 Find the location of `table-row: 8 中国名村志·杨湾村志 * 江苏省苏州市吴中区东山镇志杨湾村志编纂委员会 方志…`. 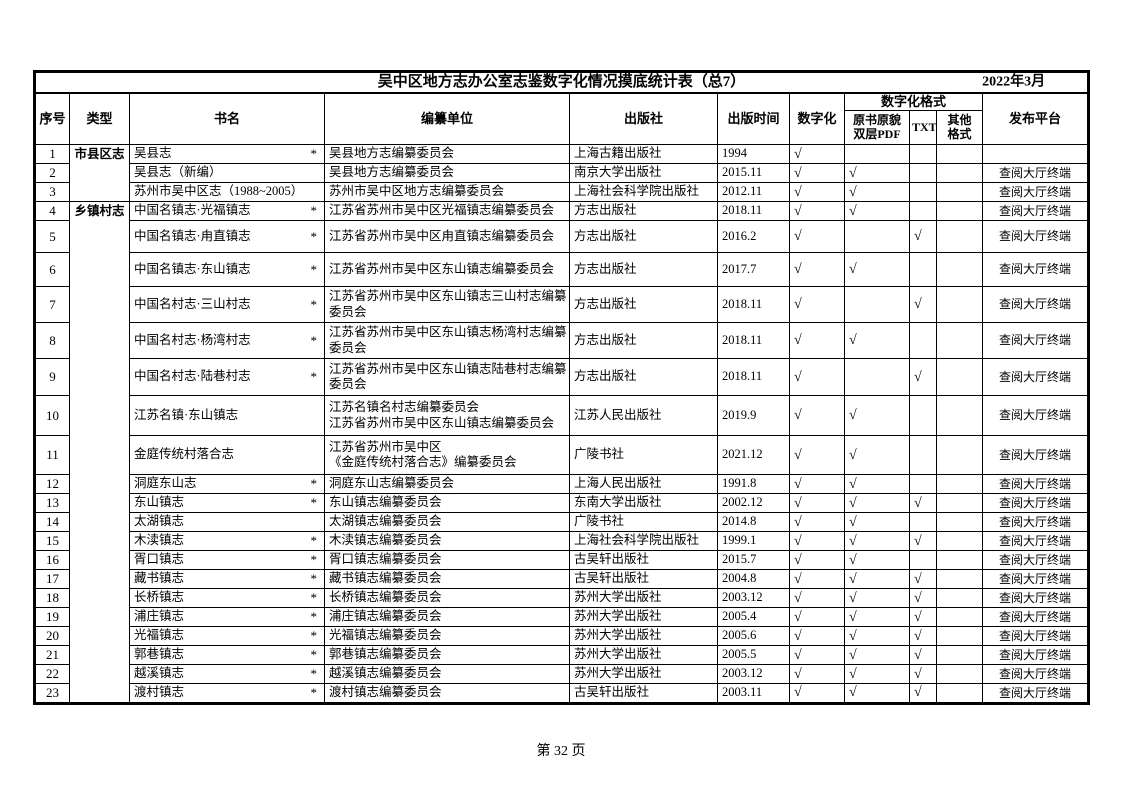

table-row: 8 中国名村志·杨湾村志 * 江苏省苏州市吴中区东山镇志杨湾村志编纂委员会 方志… is located at coordinates (562, 341).